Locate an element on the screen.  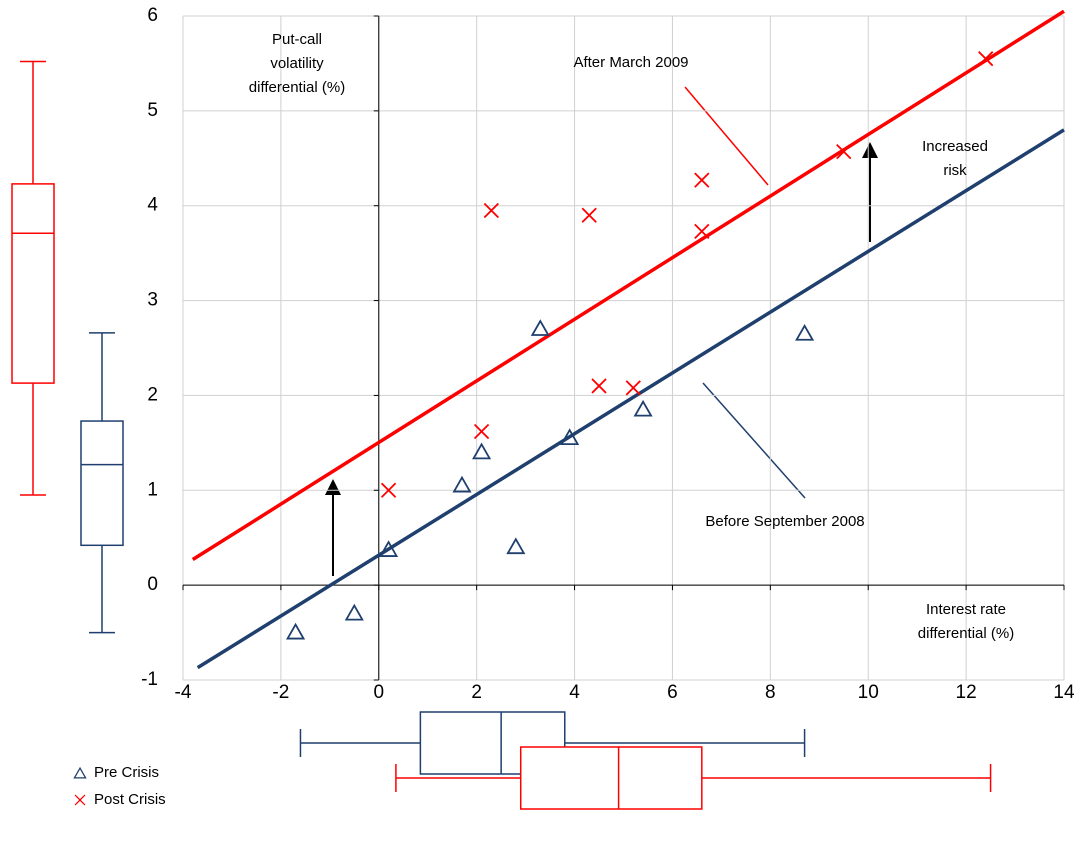
y-axis-title: differential (%) is located at coordinates (297, 87).